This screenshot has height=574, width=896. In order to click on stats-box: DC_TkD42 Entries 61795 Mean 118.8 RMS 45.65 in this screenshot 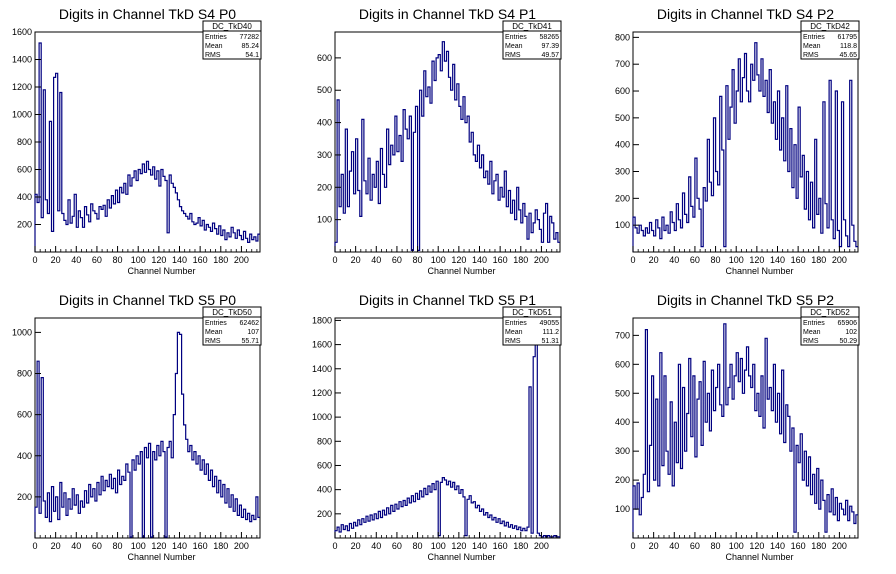, I will do `click(830, 40)`.